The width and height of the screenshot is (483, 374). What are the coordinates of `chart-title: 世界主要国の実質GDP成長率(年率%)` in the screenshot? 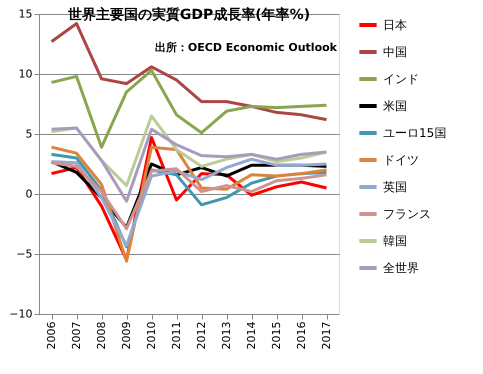 It's located at (188, 14).